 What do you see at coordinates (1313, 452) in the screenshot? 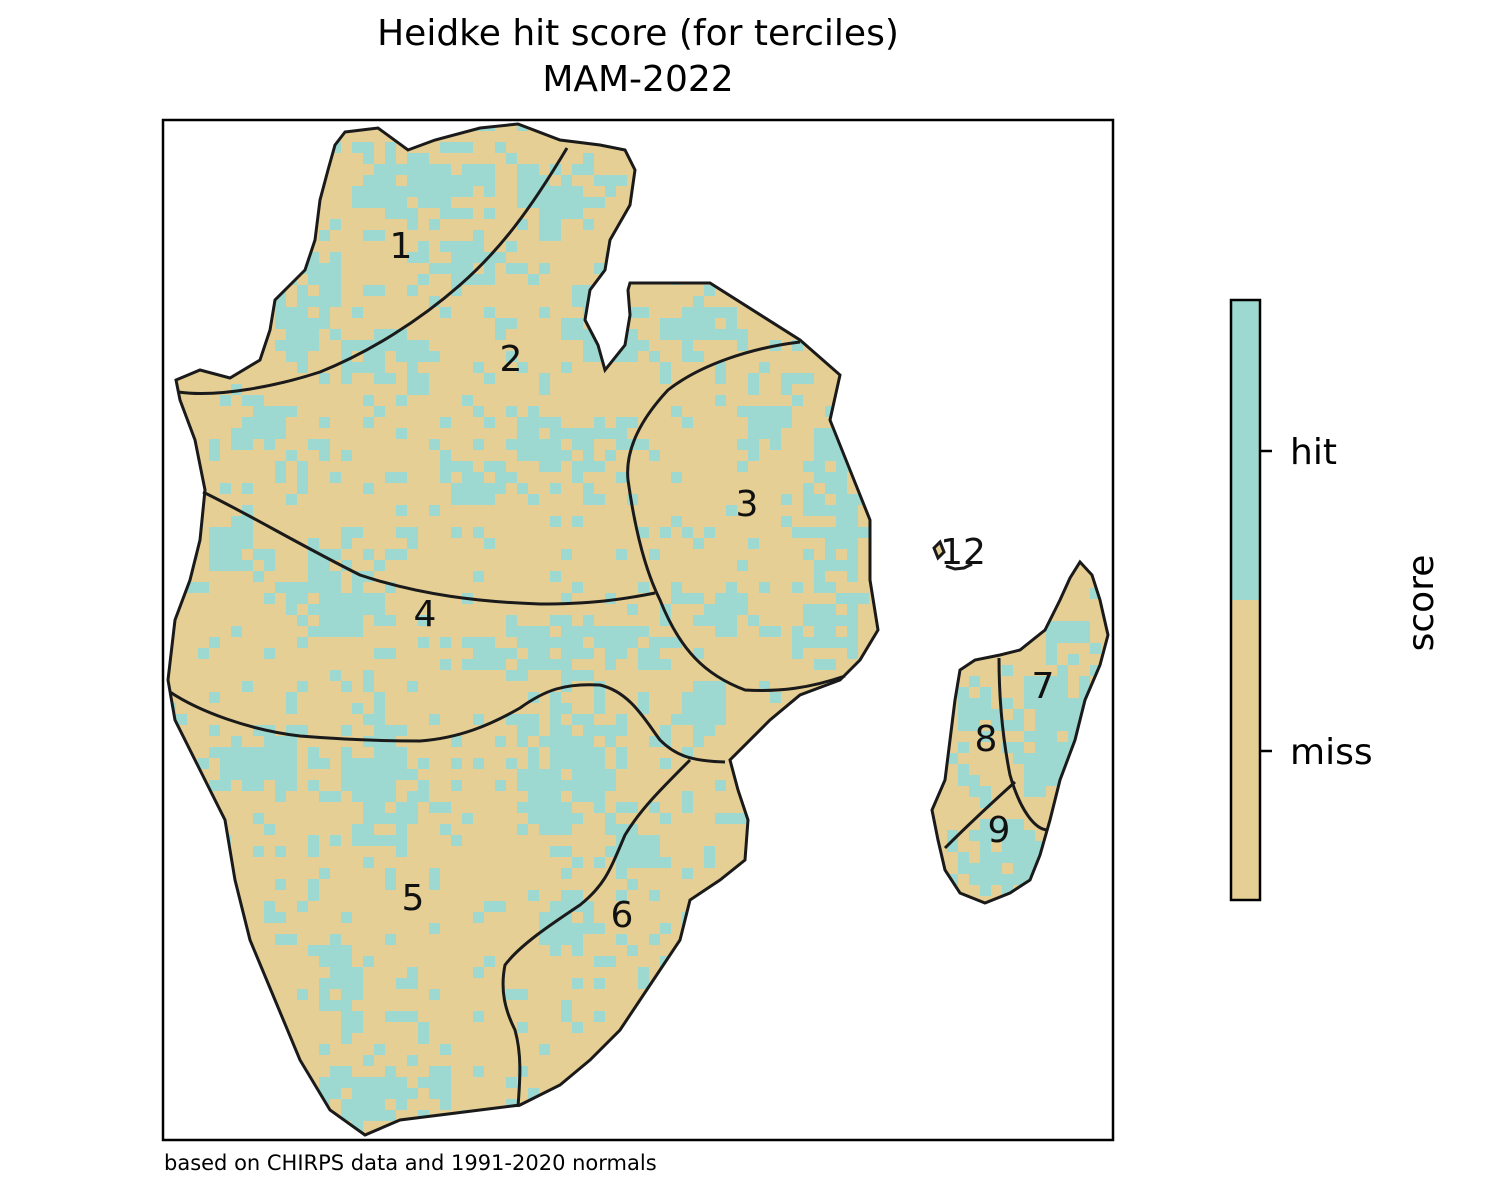
I see `colorbar-tick-label-hit: hit` at bounding box center [1313, 452].